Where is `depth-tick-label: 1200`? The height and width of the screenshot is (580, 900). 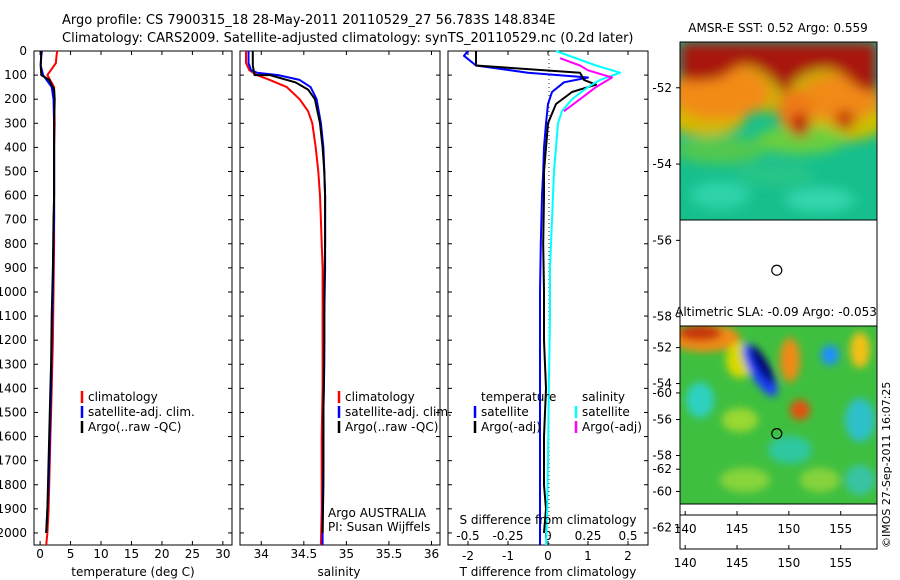 depth-tick-label: 1200 is located at coordinates (13, 340).